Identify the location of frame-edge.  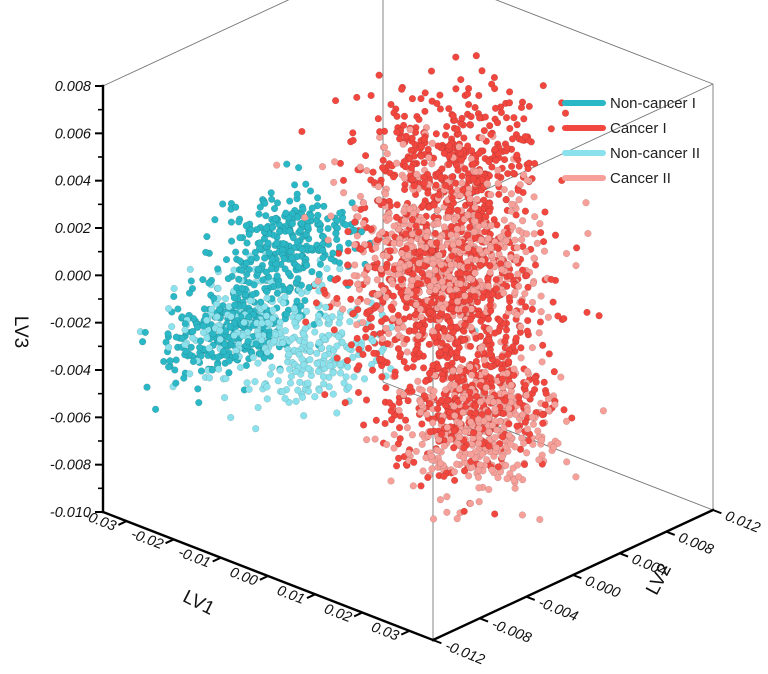
(196, 43).